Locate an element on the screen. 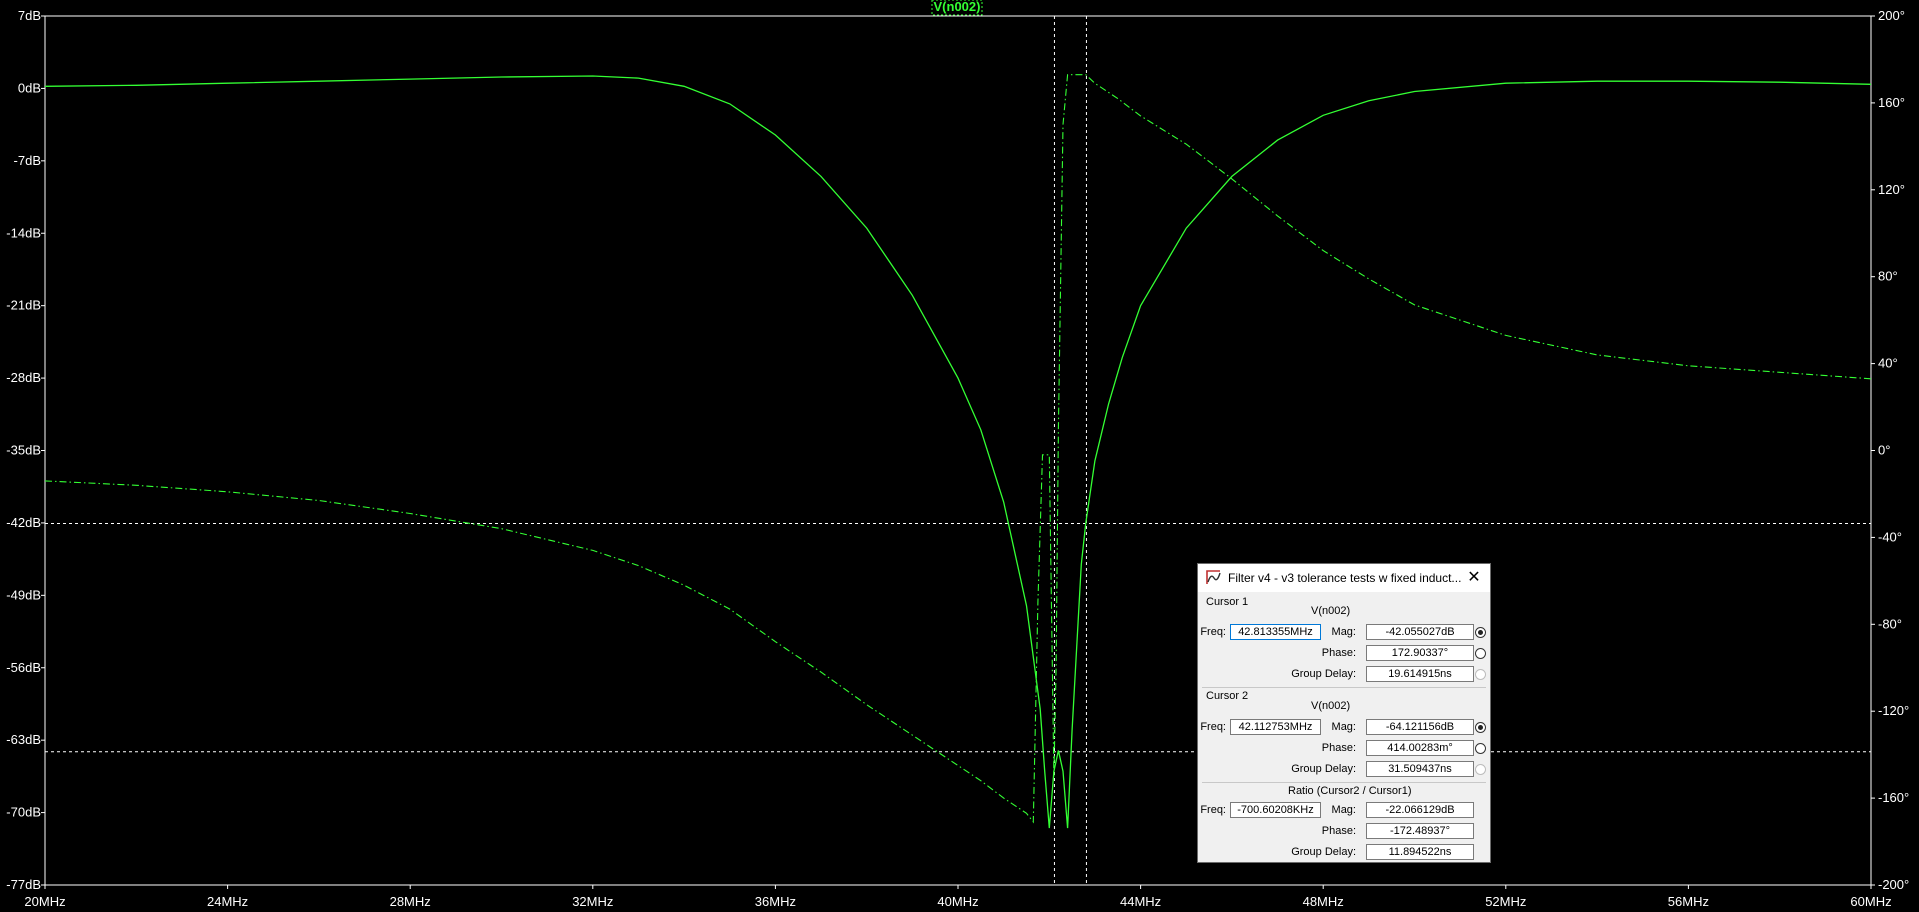 Image resolution: width=1919 pixels, height=912 pixels. y-right-tick-label: -40° is located at coordinates (1890, 536).